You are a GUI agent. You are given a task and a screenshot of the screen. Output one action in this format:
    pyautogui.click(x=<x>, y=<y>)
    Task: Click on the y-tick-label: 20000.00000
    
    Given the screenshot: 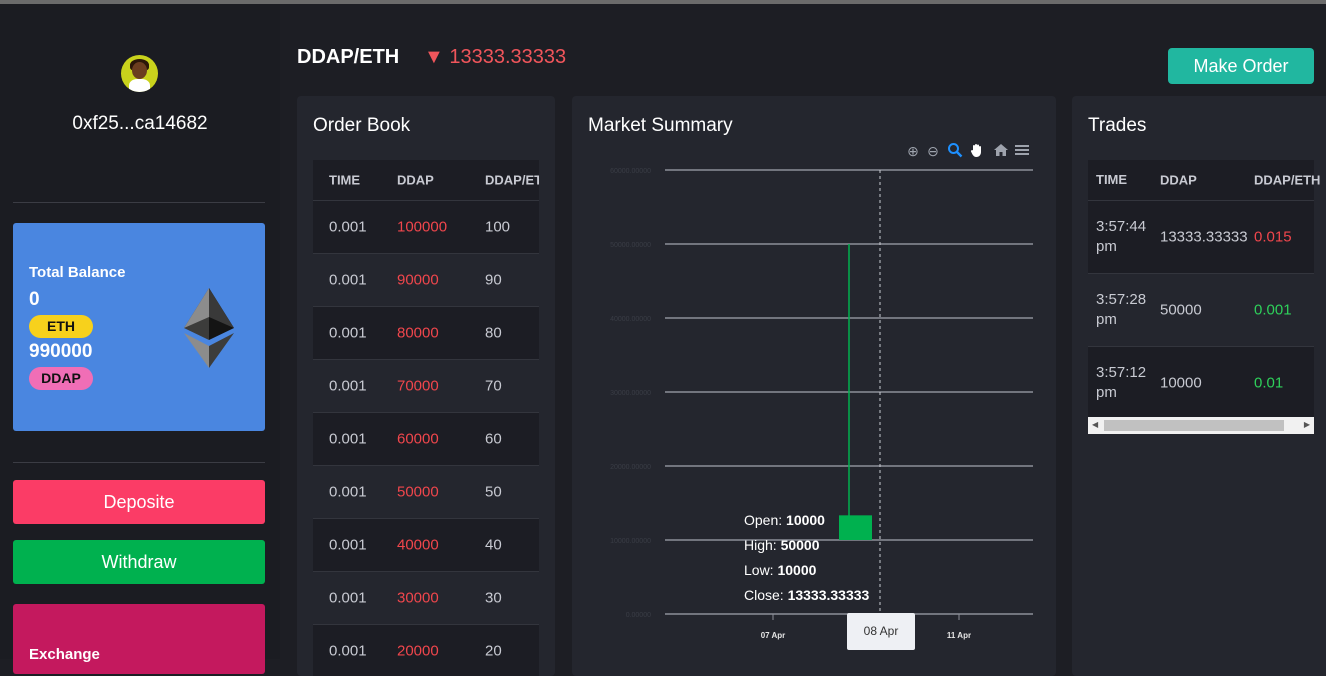 What is the action you would take?
    pyautogui.click(x=630, y=467)
    